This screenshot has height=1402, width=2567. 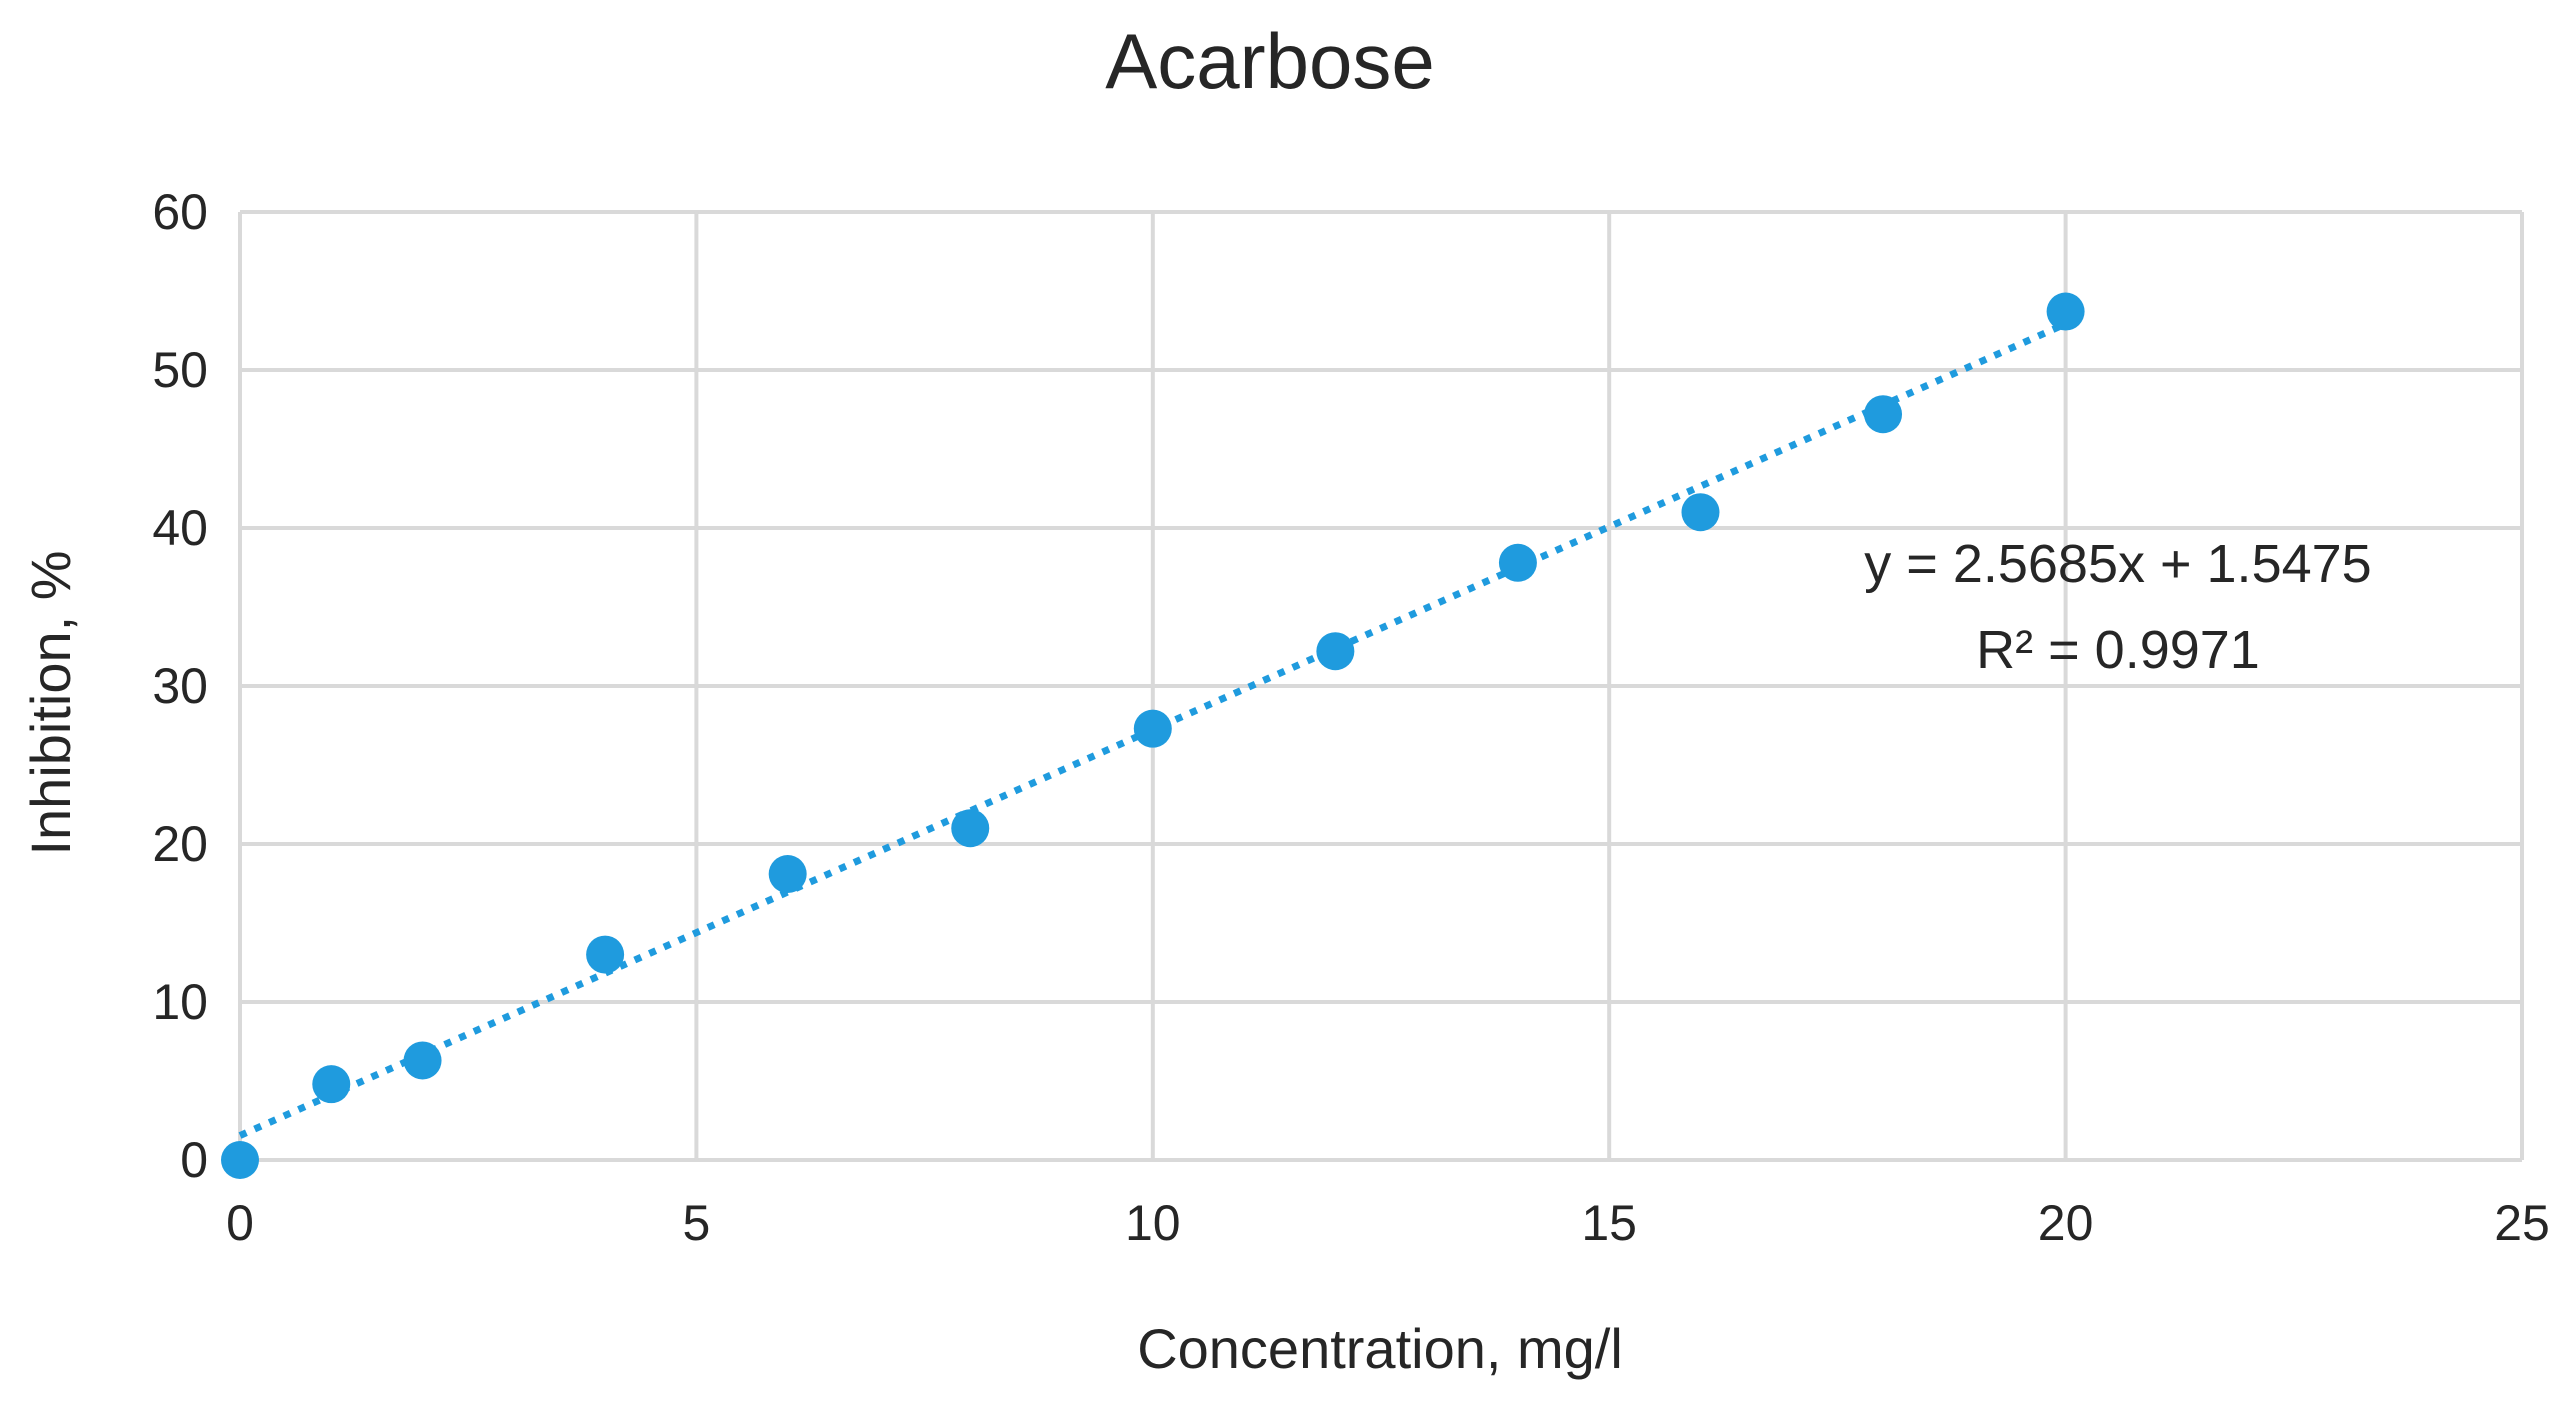 What do you see at coordinates (696, 1223) in the screenshot?
I see `x-tick-label: 5` at bounding box center [696, 1223].